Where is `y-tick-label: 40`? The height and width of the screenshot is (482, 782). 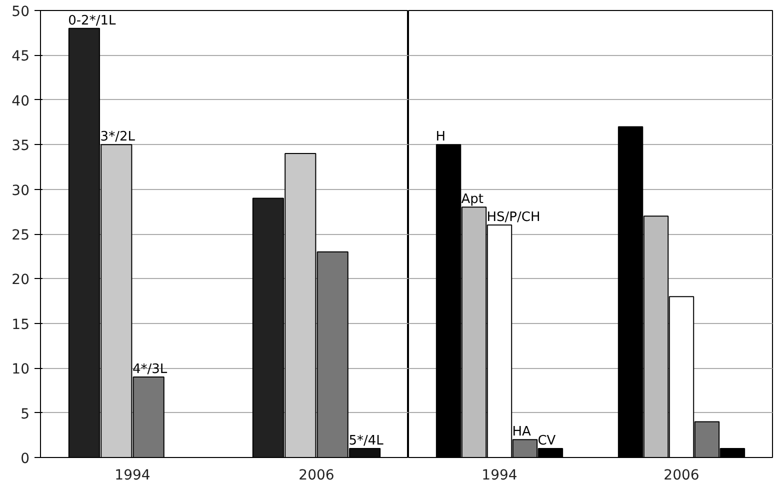
y-tick-label: 40 is located at coordinates (21, 101).